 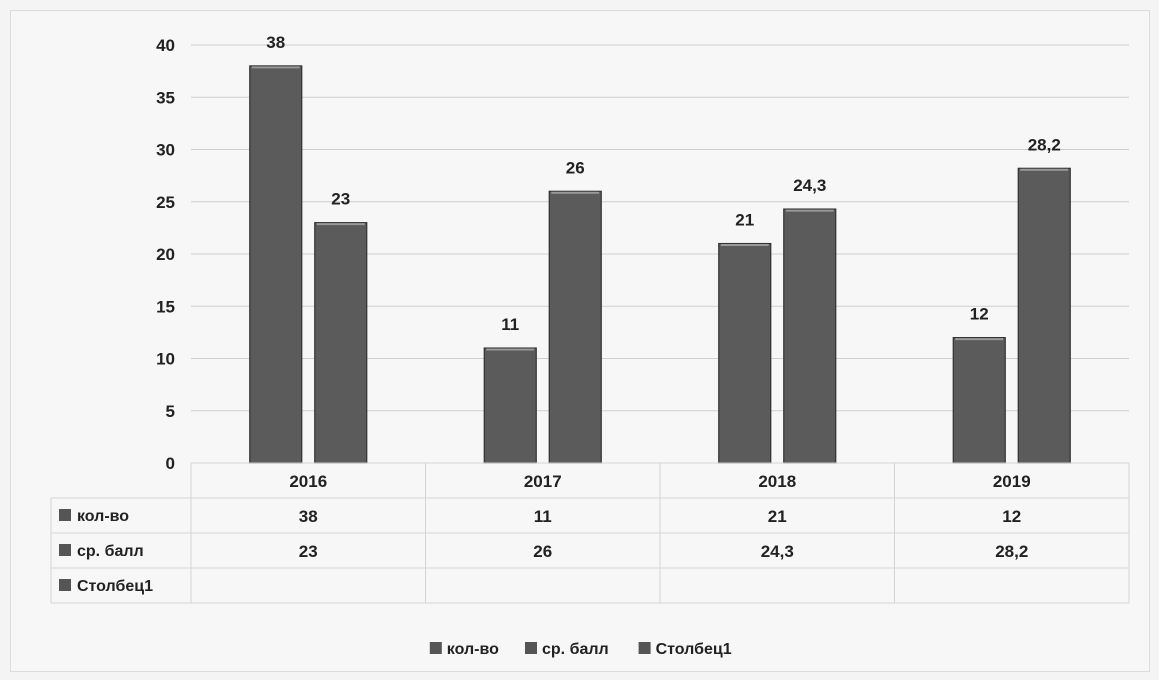 What do you see at coordinates (103, 516) in the screenshot?
I see `table-row-label: кол-во` at bounding box center [103, 516].